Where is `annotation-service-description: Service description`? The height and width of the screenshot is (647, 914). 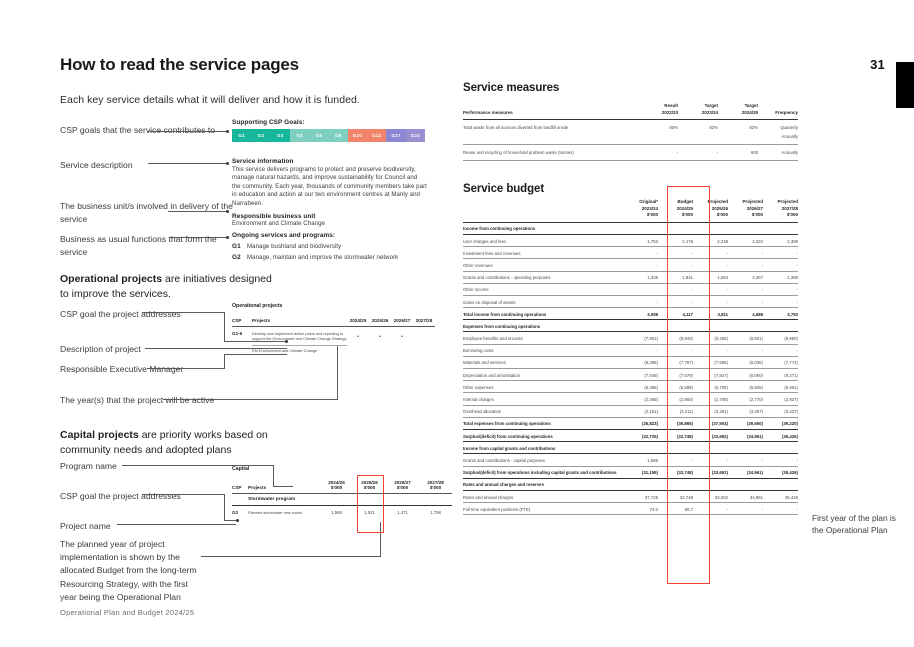 annotation-service-description: Service description is located at coordinates (96, 165).